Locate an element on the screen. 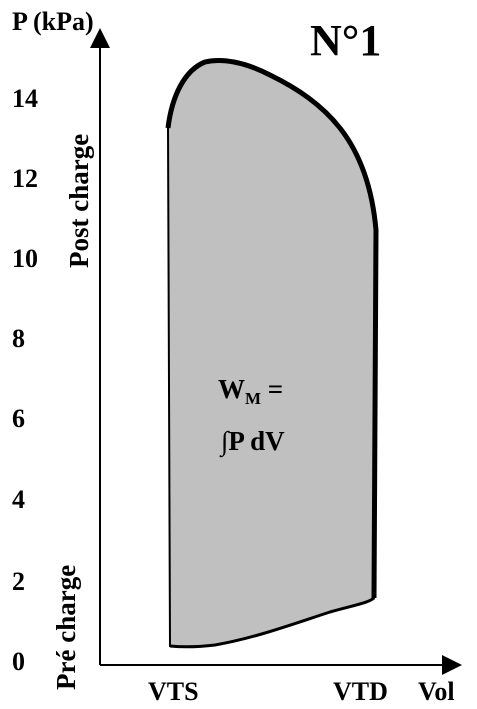 This screenshot has height=709, width=477. work-annotation-line1: WM = is located at coordinates (250, 391).